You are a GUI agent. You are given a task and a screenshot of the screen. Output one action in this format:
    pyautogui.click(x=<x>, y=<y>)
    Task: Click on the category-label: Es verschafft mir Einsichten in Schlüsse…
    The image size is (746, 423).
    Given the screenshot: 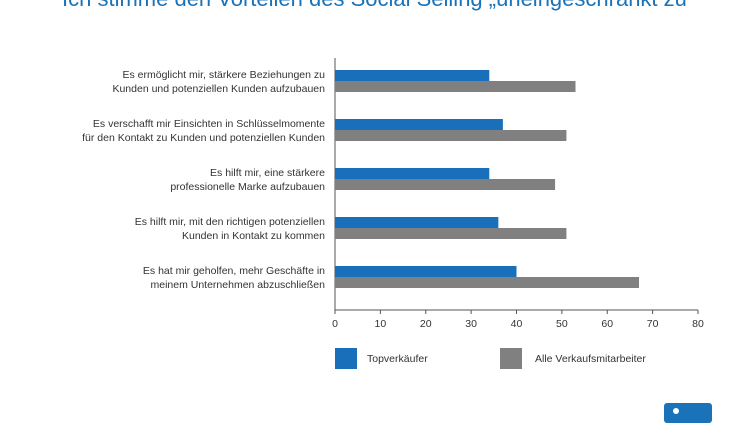 What is the action you would take?
    pyautogui.click(x=203, y=131)
    